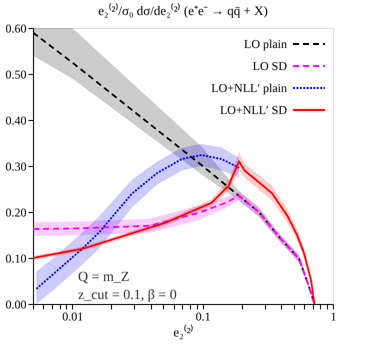 Image resolution: width=374 pixels, height=363 pixels. I want to click on x-axis-title: e₂⁽²⁾, so click(183, 332).